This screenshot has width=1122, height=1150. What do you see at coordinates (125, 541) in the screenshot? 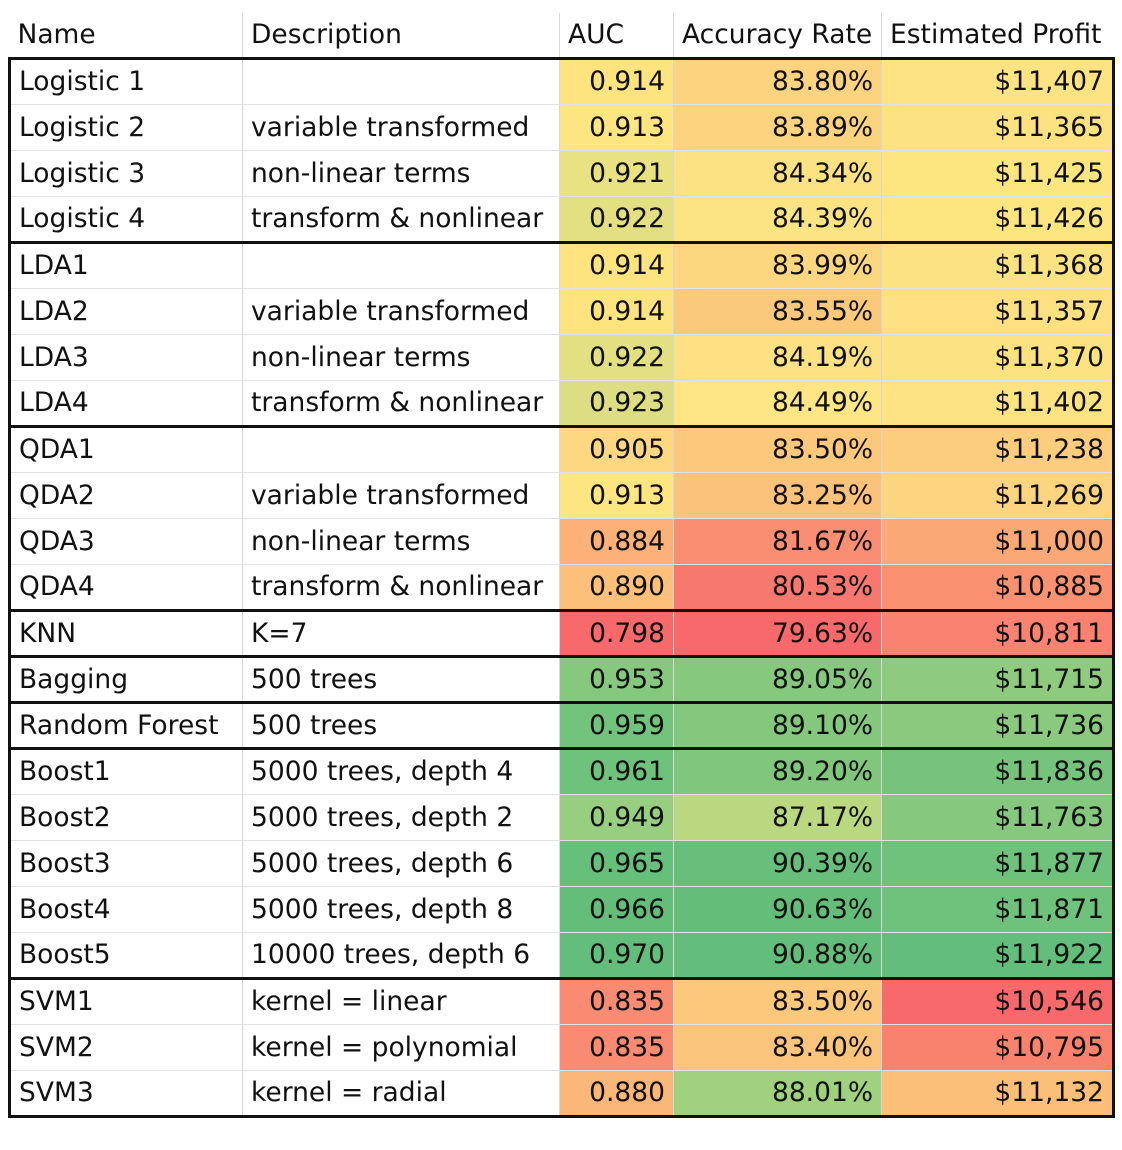
I see `cell-name: QDA3` at bounding box center [125, 541].